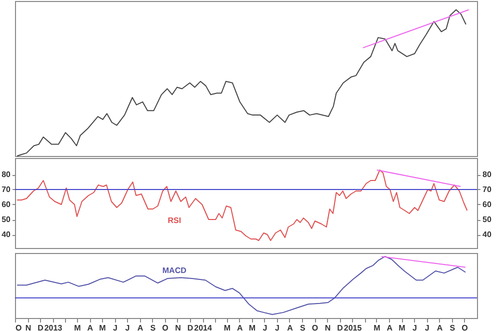 This screenshot has height=331, width=497. I want to click on y2-tick-label: 40, so click(487, 234).